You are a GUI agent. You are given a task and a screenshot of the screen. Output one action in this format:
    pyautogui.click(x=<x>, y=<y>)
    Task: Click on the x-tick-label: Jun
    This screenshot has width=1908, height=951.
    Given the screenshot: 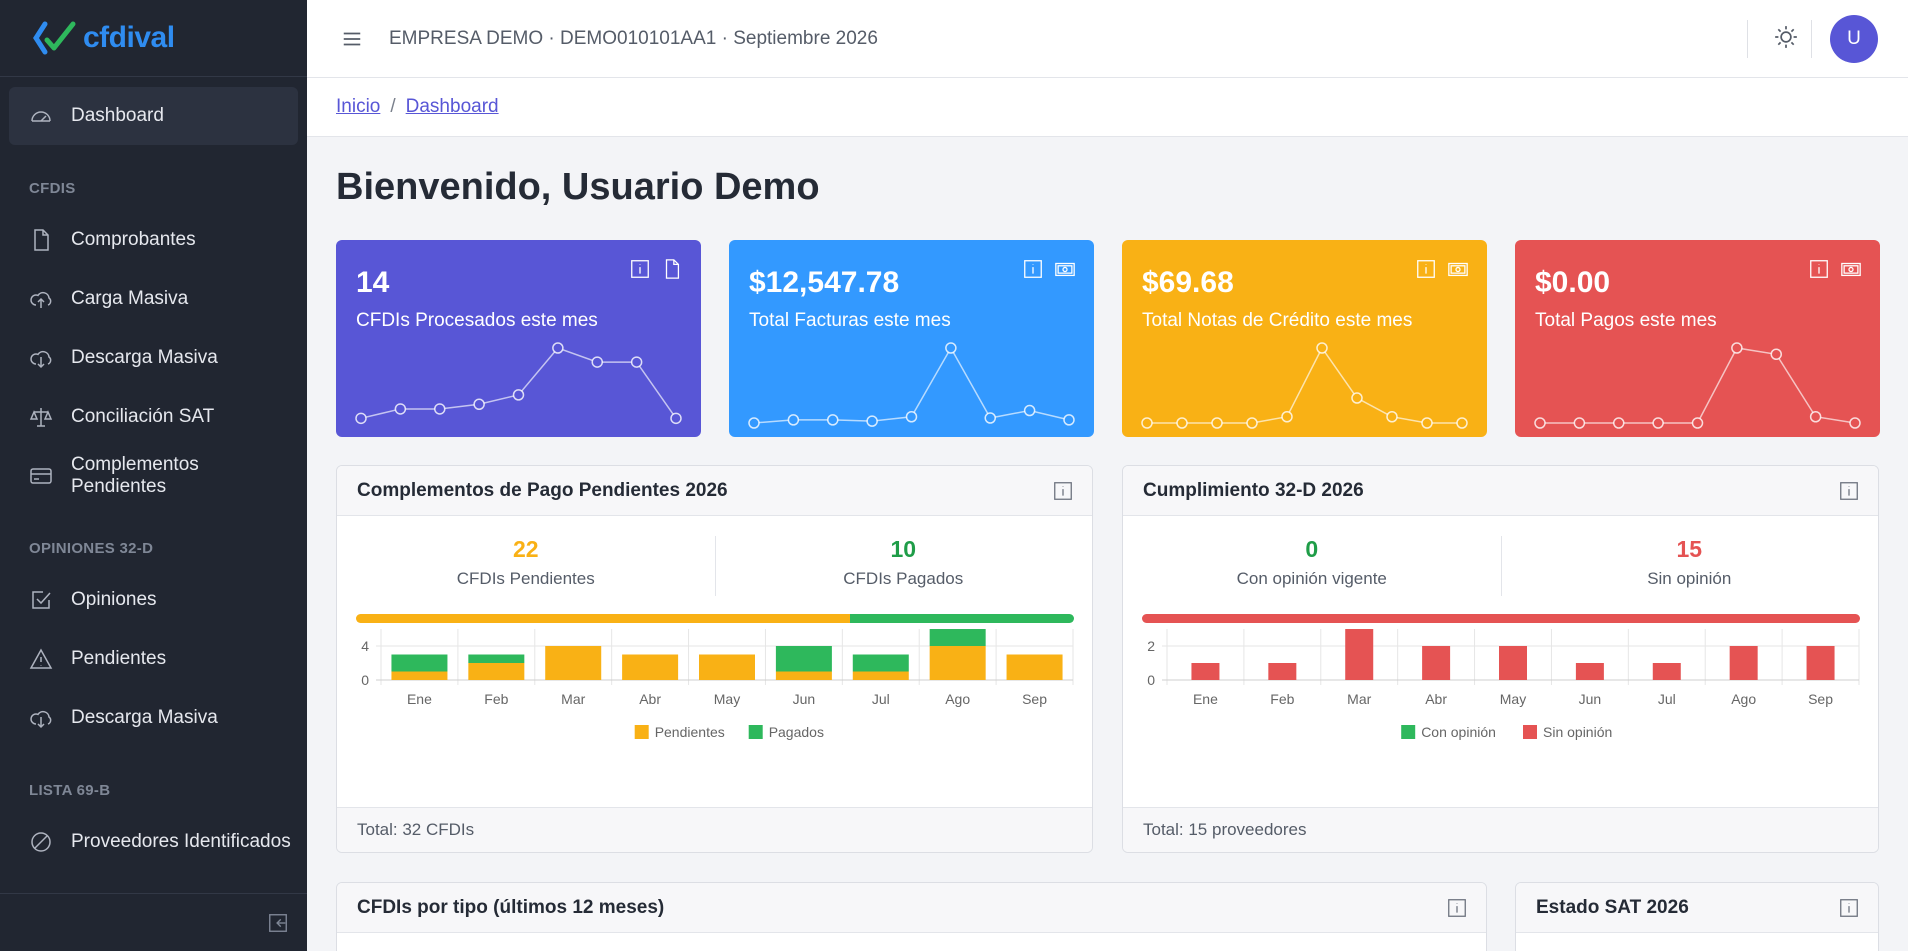 What is the action you would take?
    pyautogui.click(x=804, y=699)
    